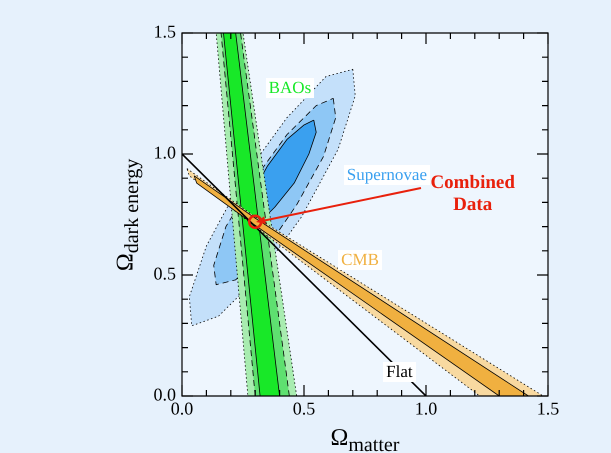 This screenshot has height=453, width=611. Describe the element at coordinates (165, 32) in the screenshot. I see `y-tick-label: 1.5` at that location.